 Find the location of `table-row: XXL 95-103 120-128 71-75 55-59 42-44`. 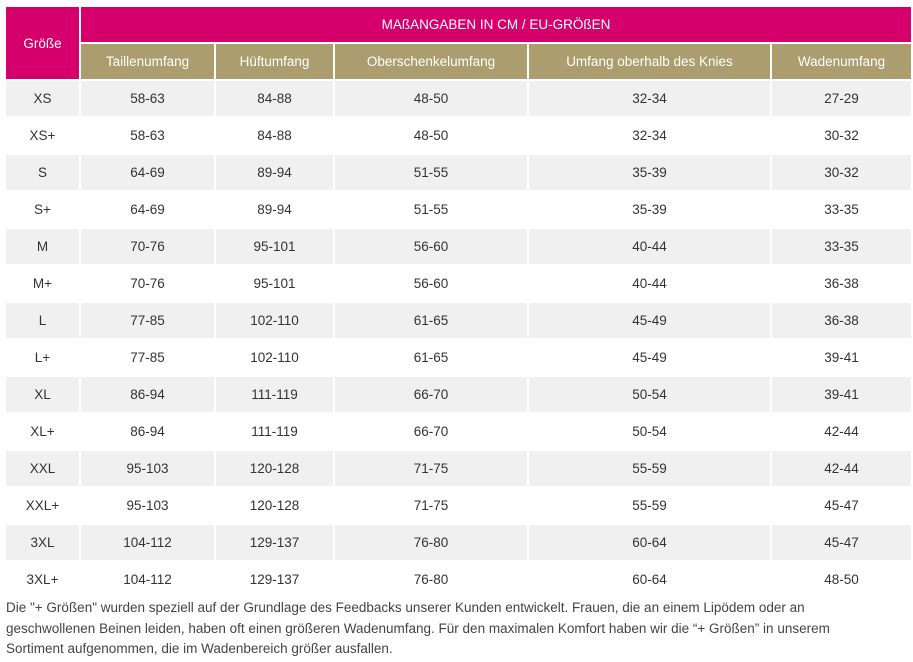

table-row: XXL 95-103 120-128 71-75 55-59 42-44 is located at coordinates (459, 469).